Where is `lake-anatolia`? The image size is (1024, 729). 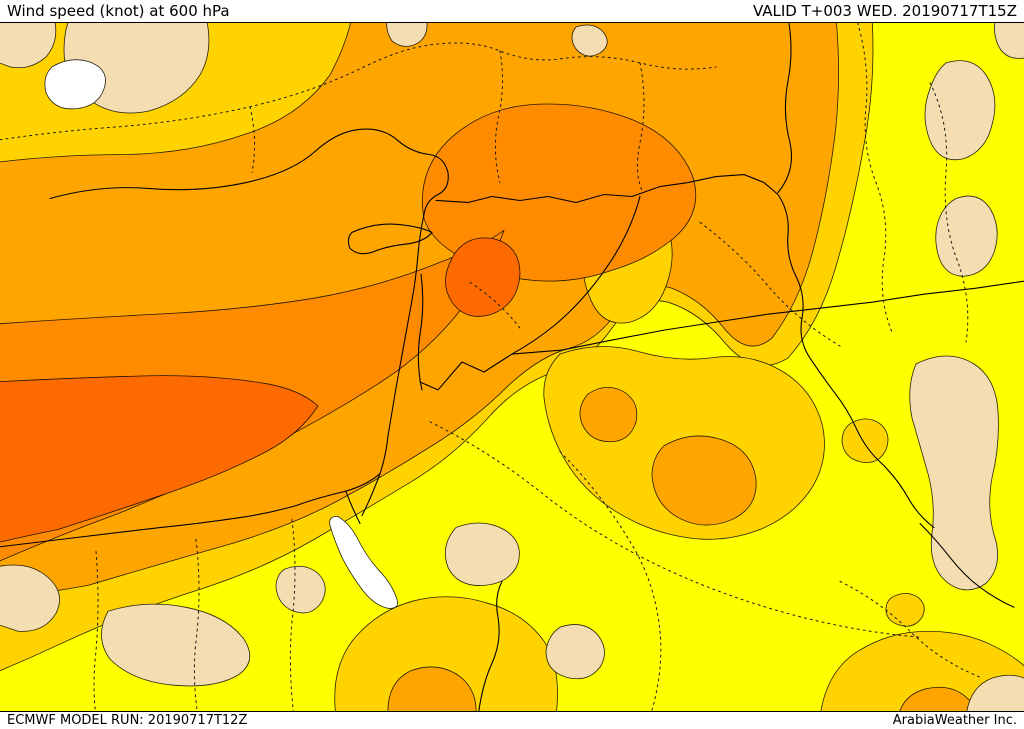 lake-anatolia is located at coordinates (75, 84).